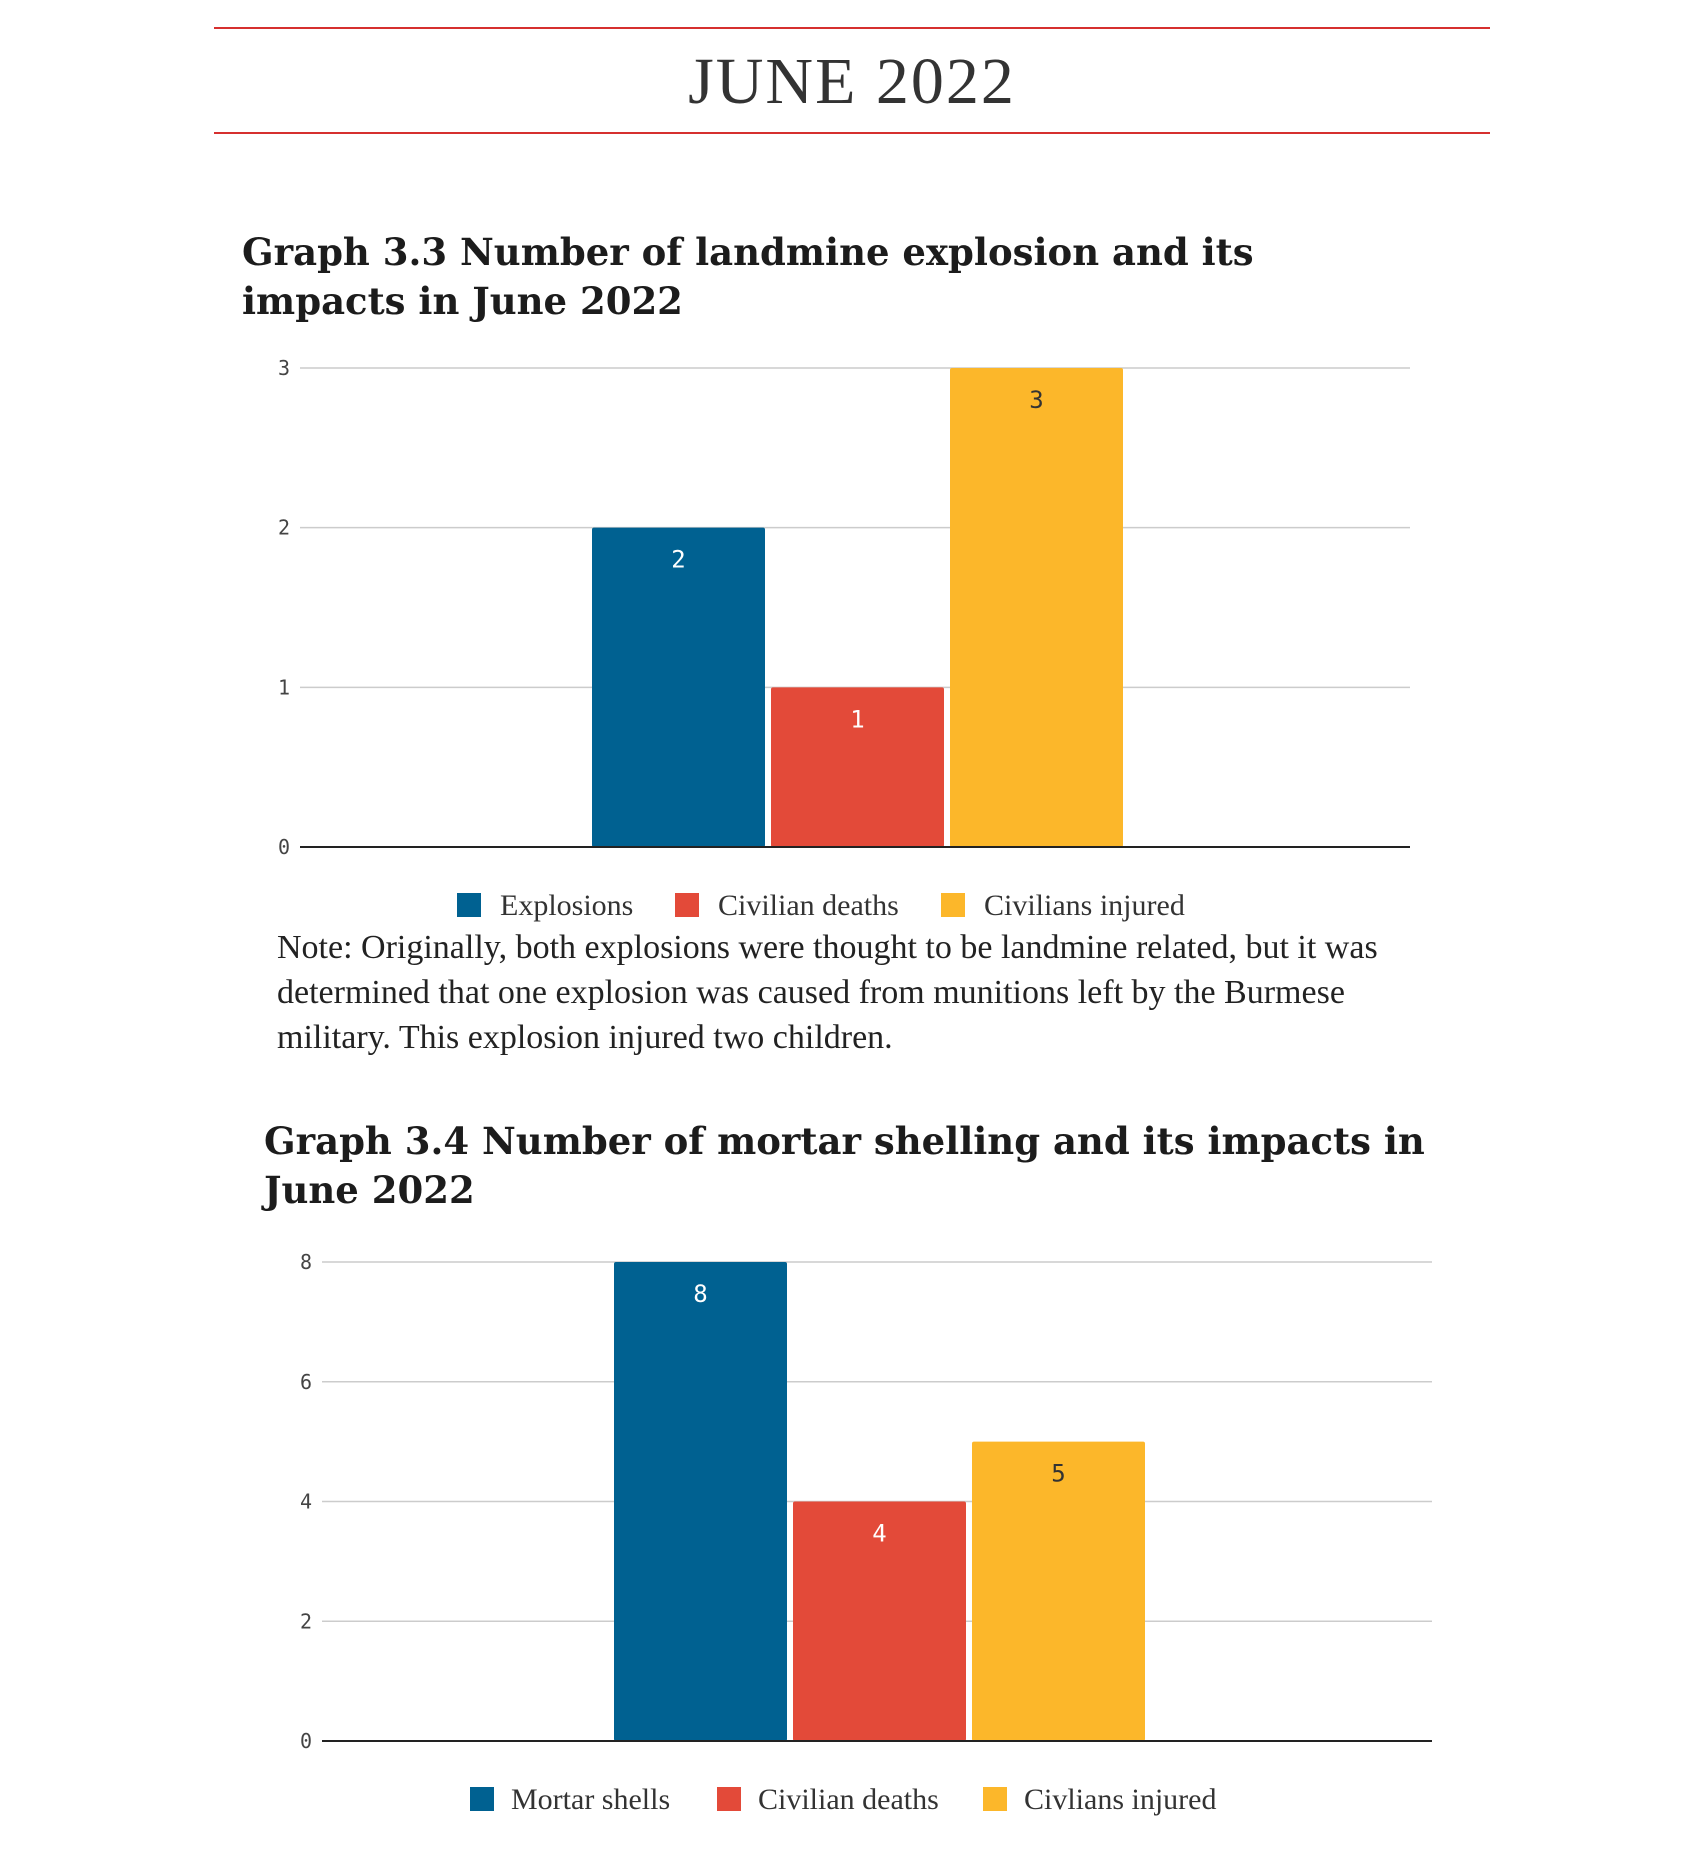 This screenshot has width=1699, height=1859. Describe the element at coordinates (852, 28) in the screenshot. I see `top-rule` at that location.